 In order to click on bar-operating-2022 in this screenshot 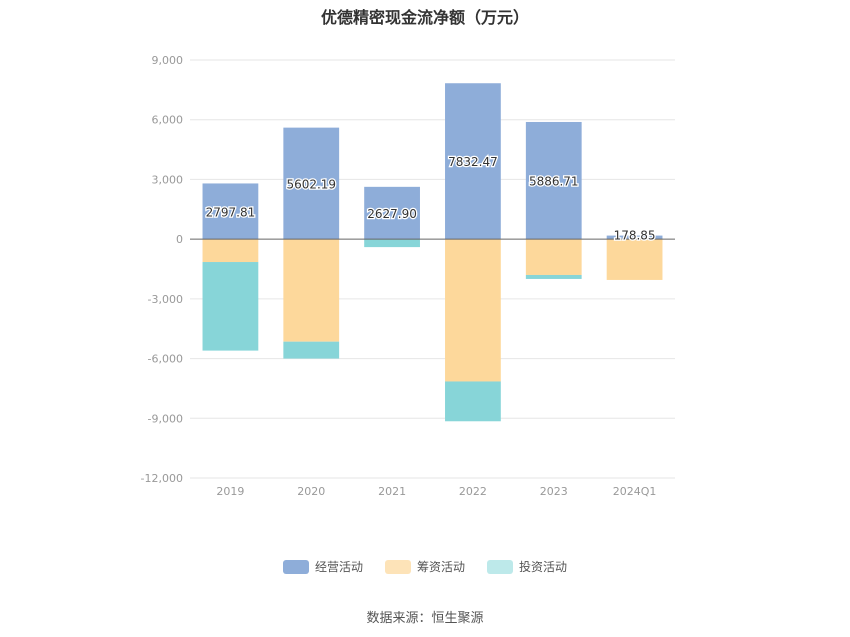, I will do `click(473, 161)`.